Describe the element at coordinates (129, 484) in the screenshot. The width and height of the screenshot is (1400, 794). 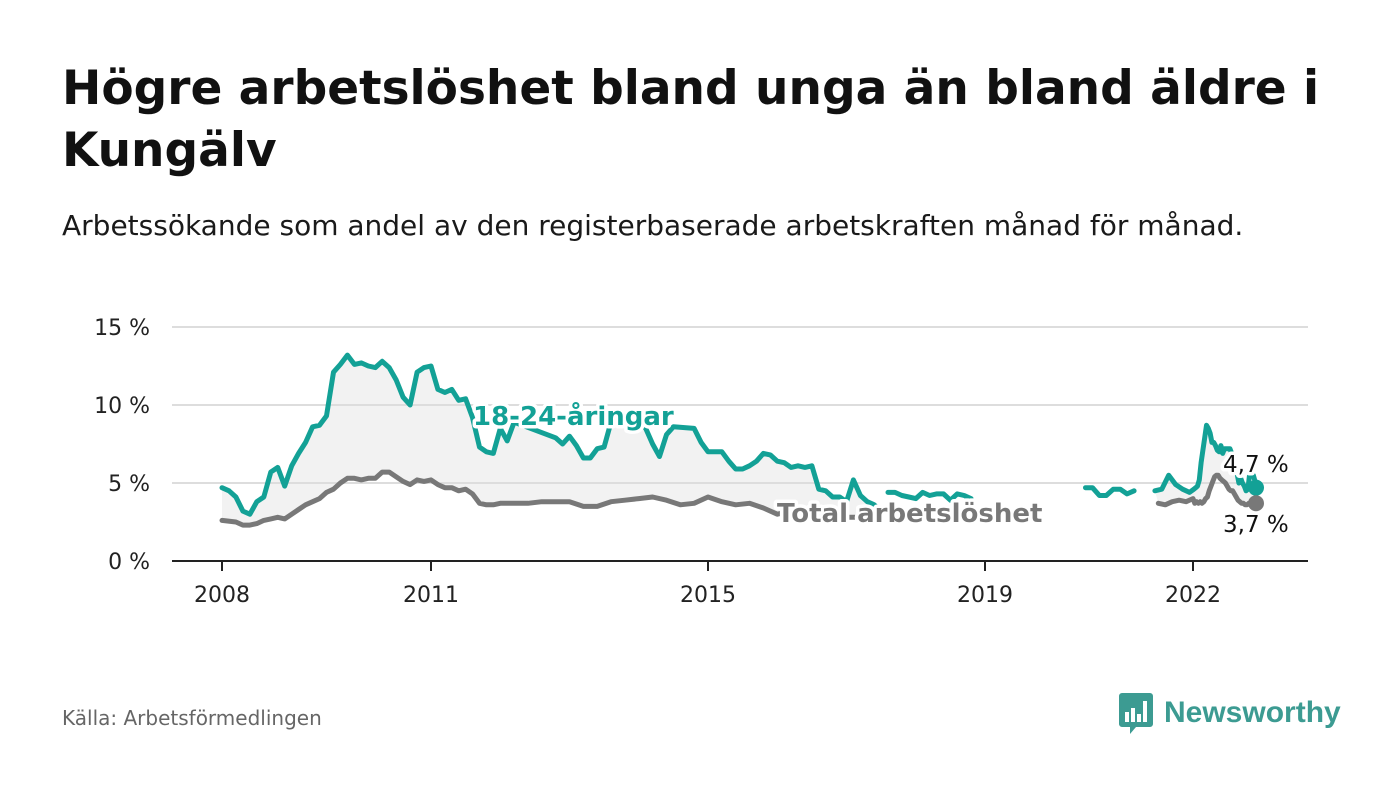
I see `y-tick-label: 5 %` at that location.